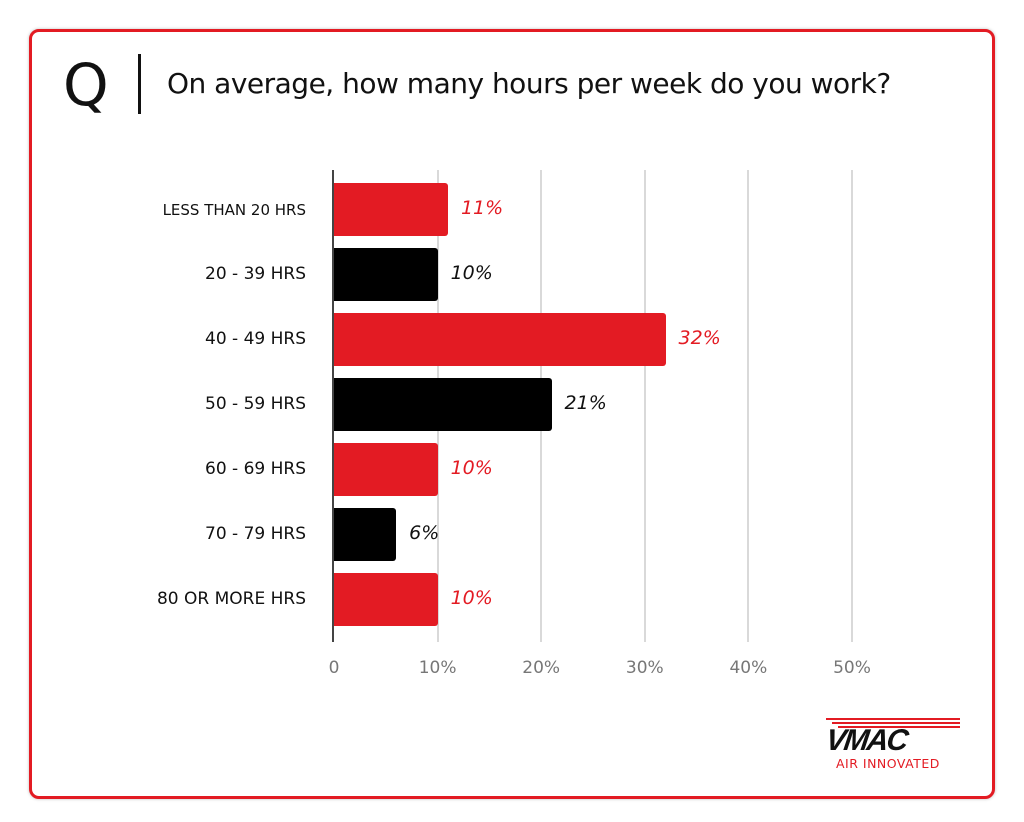 The image size is (1024, 822). I want to click on logo-tagline: AIR INNOVATED, so click(888, 763).